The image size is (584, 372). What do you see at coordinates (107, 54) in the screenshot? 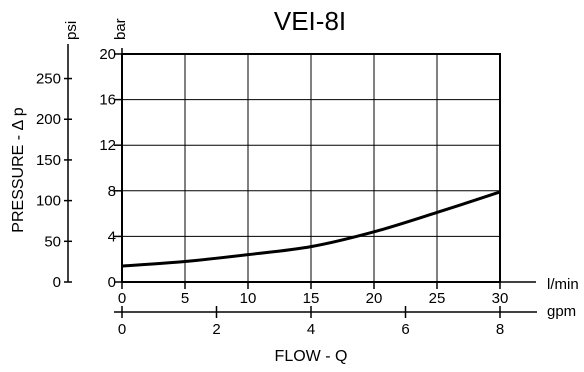
I see `y-tick-label-bar: 20` at bounding box center [107, 54].